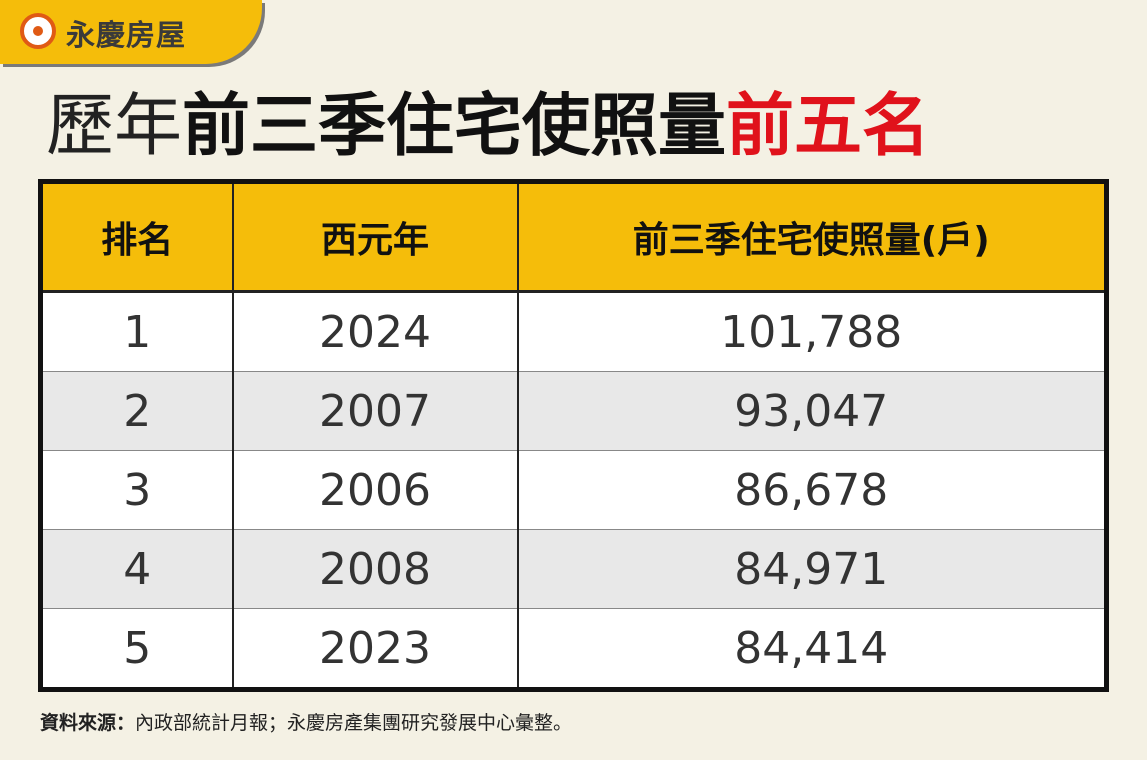 This screenshot has width=1147, height=760. I want to click on title-part-highlight: 前五名, so click(828, 126).